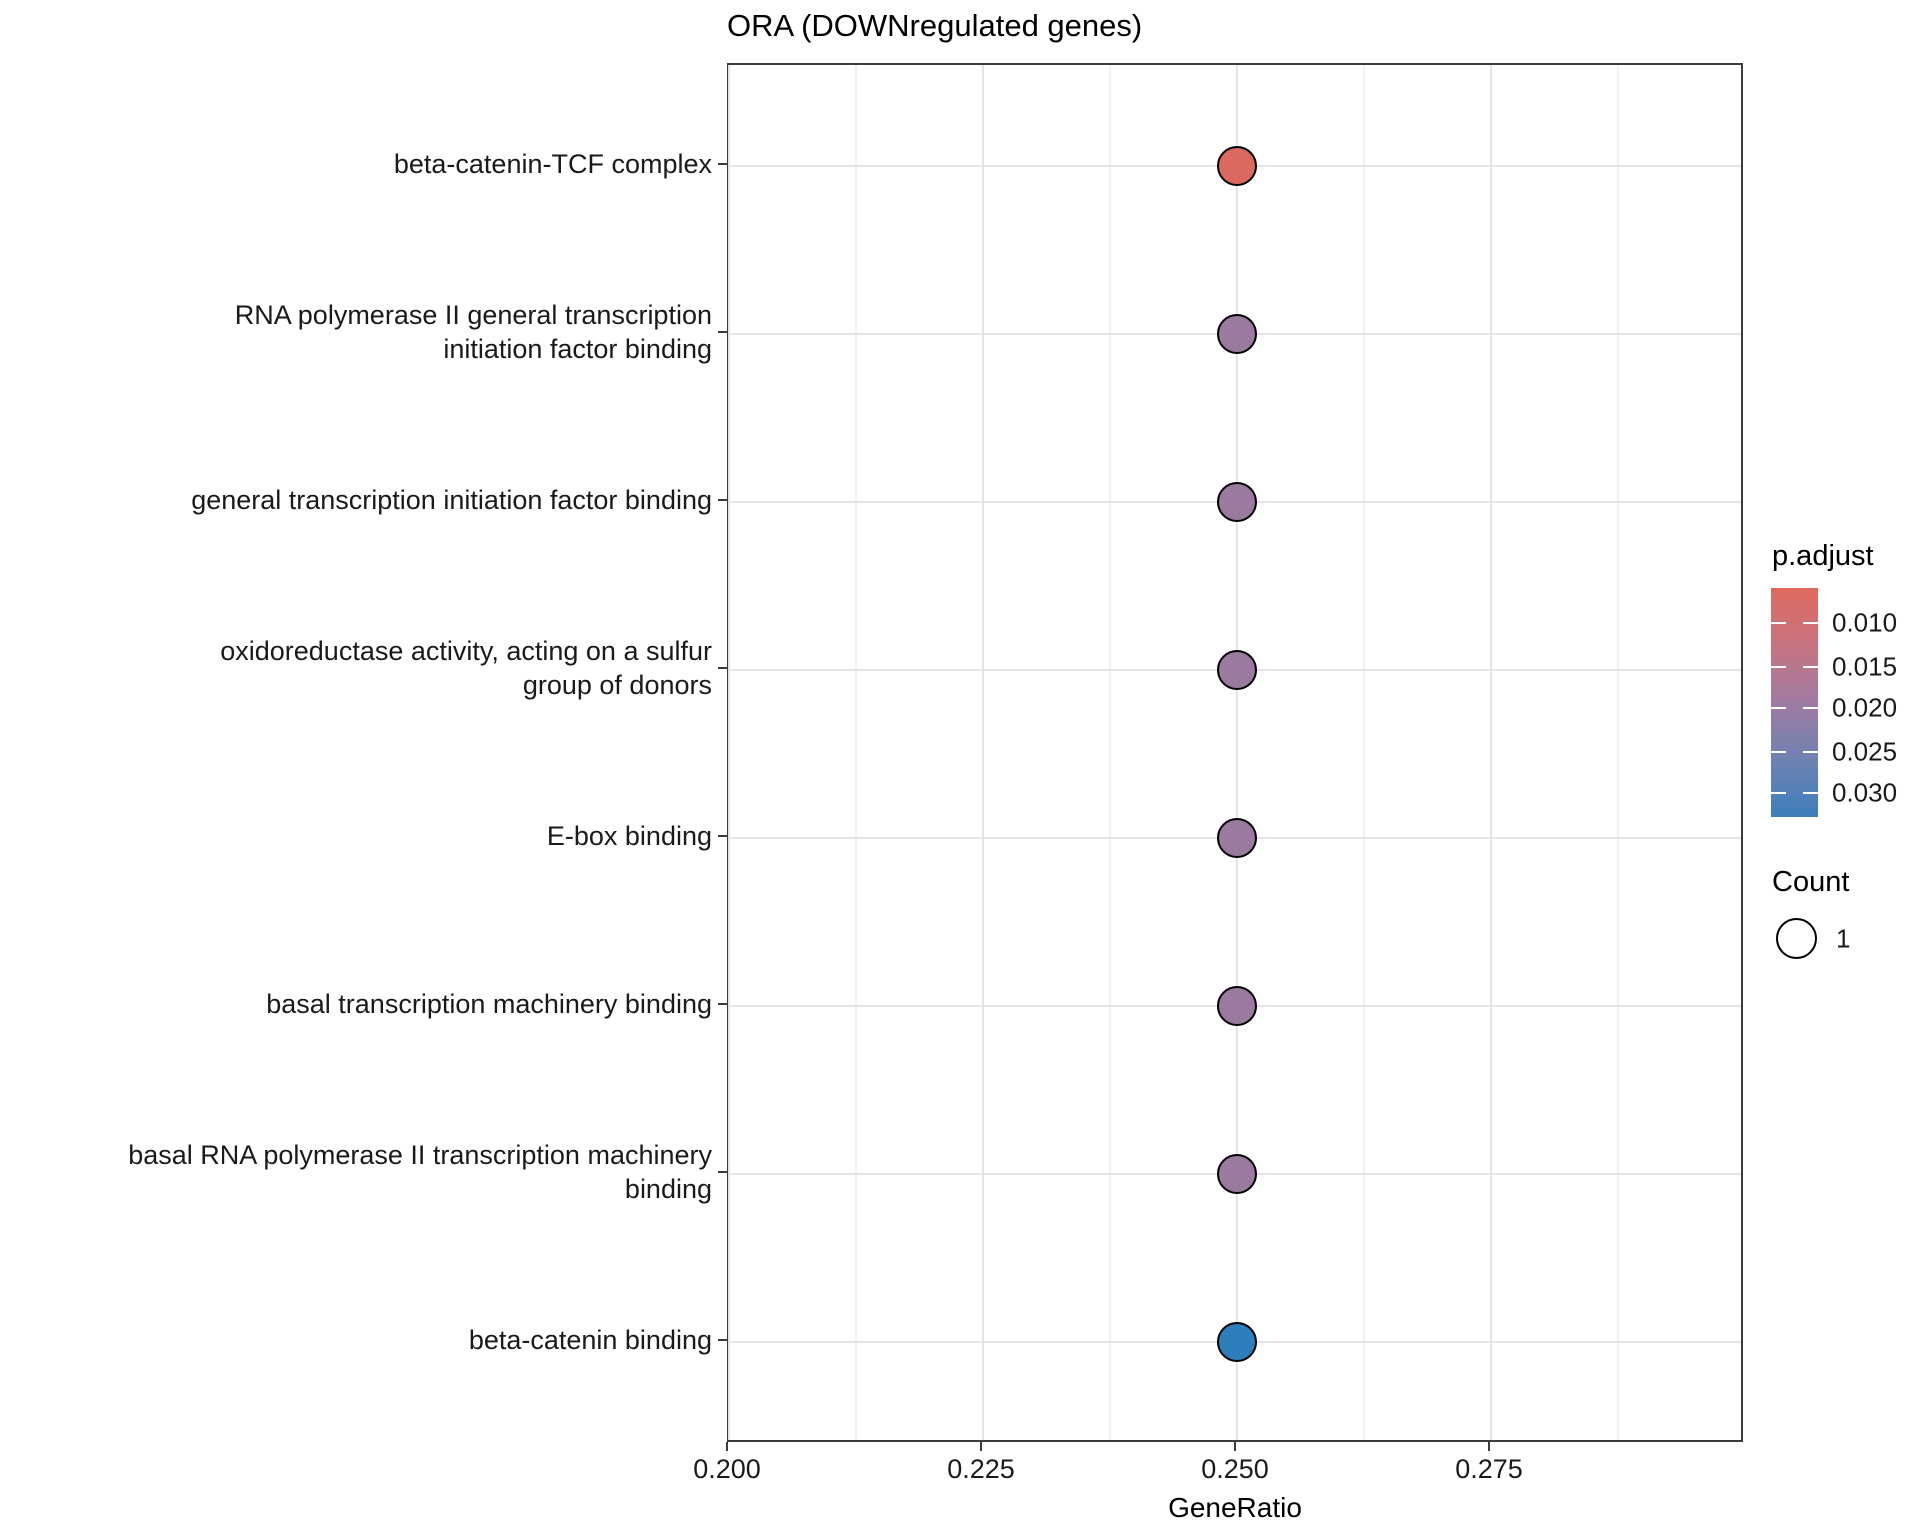 This screenshot has width=1920, height=1536. Describe the element at coordinates (356, 1340) in the screenshot. I see `y-axis-label: beta-catenin binding` at that location.